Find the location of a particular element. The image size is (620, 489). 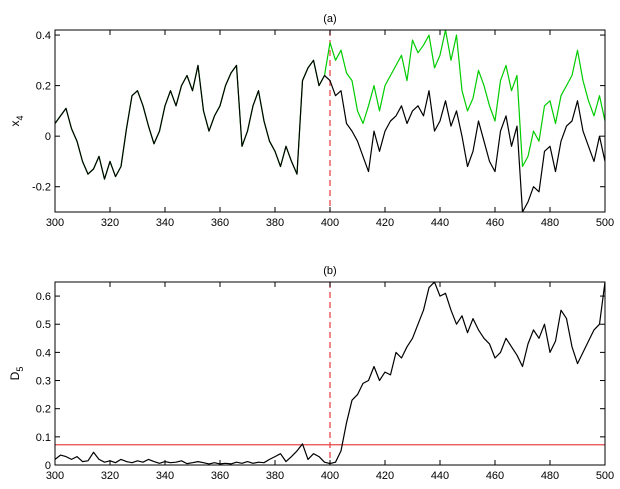

y-axis-label-main: D is located at coordinates (15, 375).